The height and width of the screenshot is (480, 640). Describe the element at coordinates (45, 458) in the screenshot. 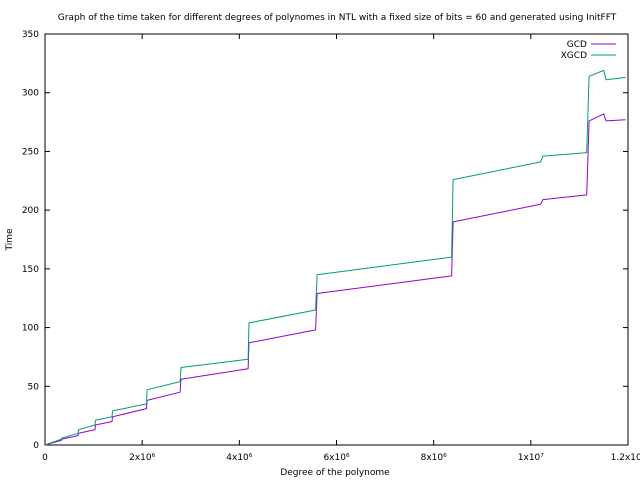

I see `x-tick-label: 0` at that location.